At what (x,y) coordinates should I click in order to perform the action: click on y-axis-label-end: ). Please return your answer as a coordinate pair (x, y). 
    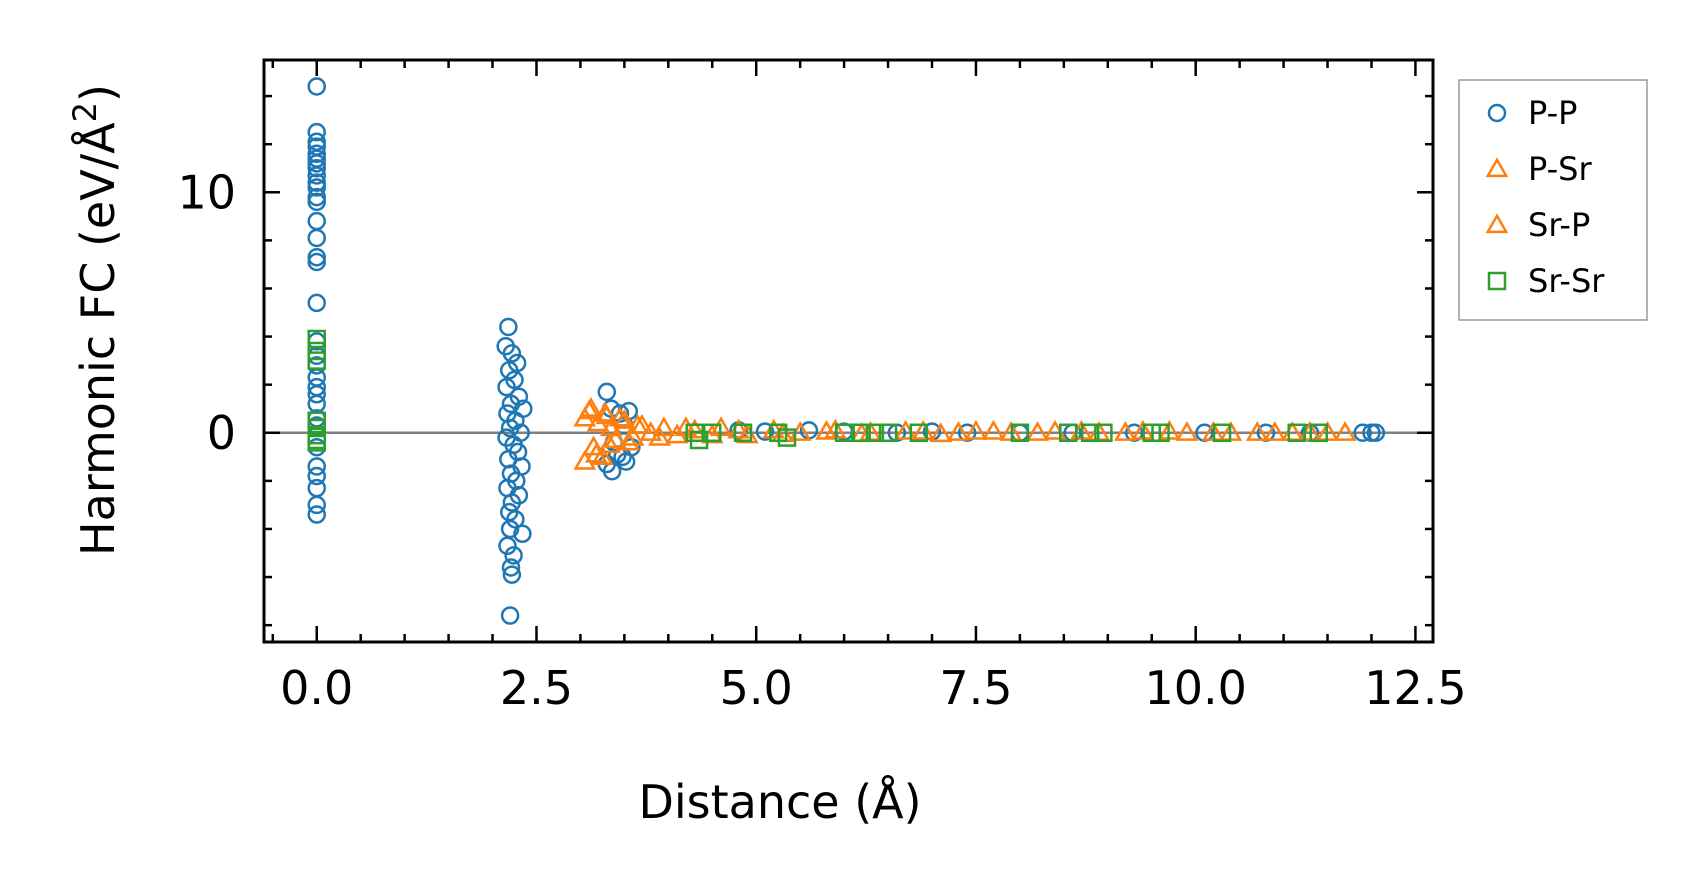
    Looking at the image, I should click on (98, 93).